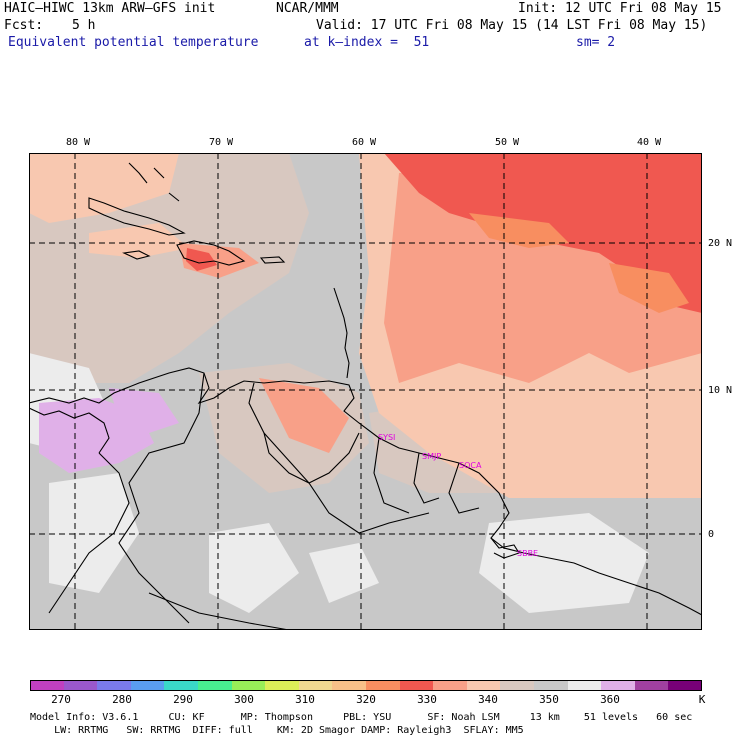  I want to click on colorbar-tick: 290, so click(183, 699).